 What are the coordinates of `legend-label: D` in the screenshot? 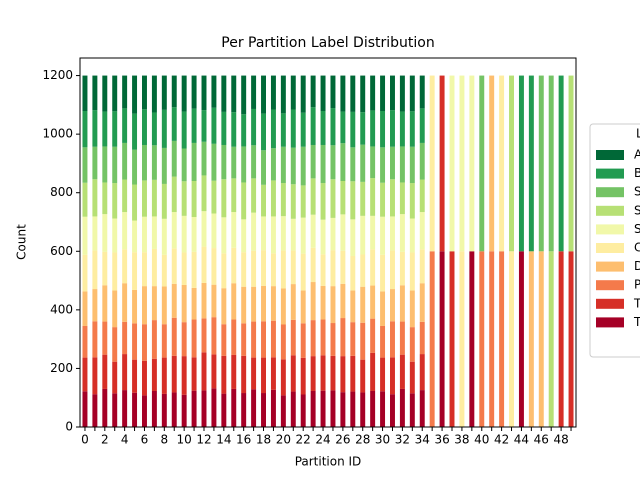 It's located at (637, 266).